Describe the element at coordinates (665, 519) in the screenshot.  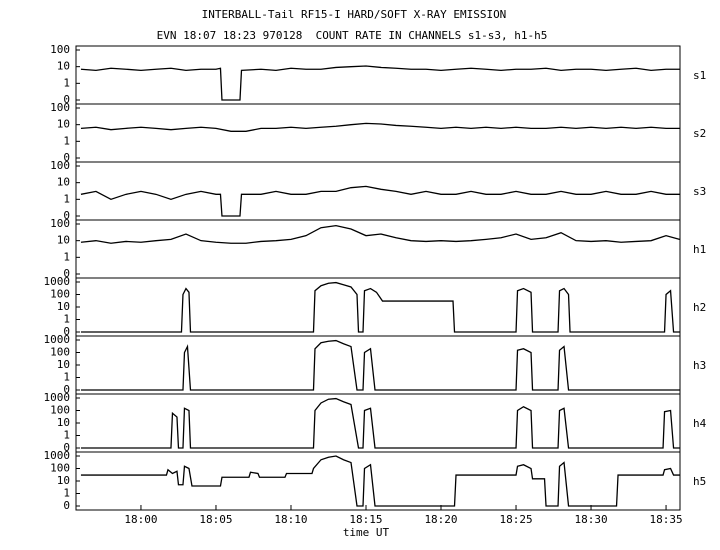
I see `x-tick-label: 18:35` at that location.